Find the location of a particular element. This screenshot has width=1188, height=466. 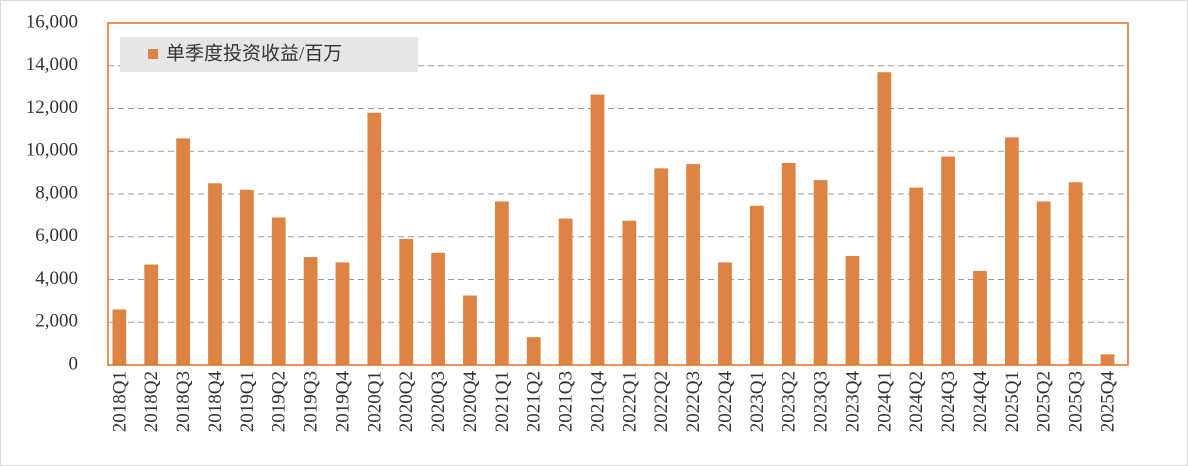

x-tick-label: 2023Q3 is located at coordinates (821, 401).